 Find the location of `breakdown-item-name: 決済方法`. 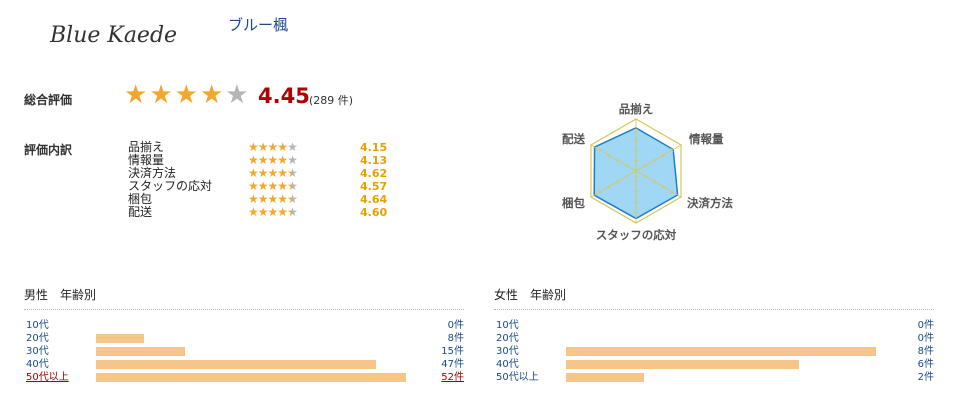

breakdown-item-name: 決済方法 is located at coordinates (152, 173).